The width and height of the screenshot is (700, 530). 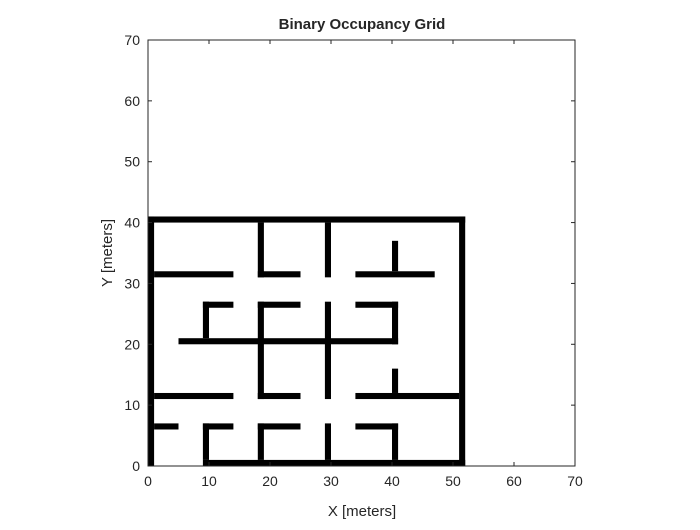 I want to click on y-tick-label: 60, so click(x=132, y=101).